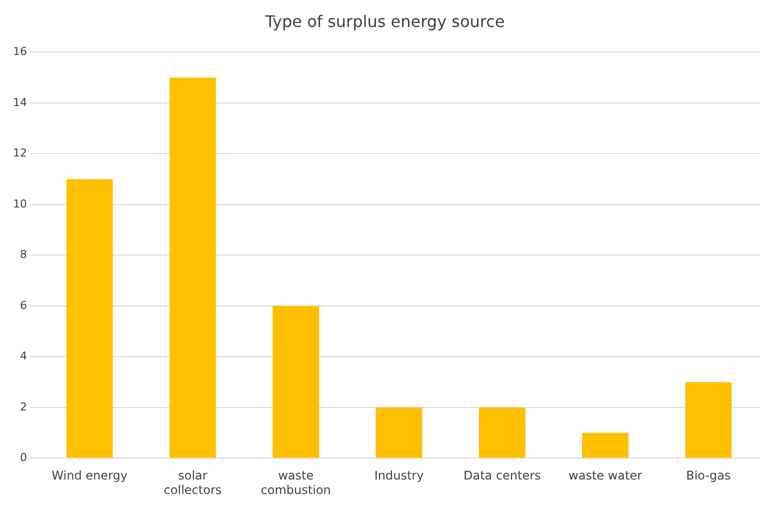 The height and width of the screenshot is (506, 780). Describe the element at coordinates (19, 203) in the screenshot. I see `y-tick-label: 10` at that location.